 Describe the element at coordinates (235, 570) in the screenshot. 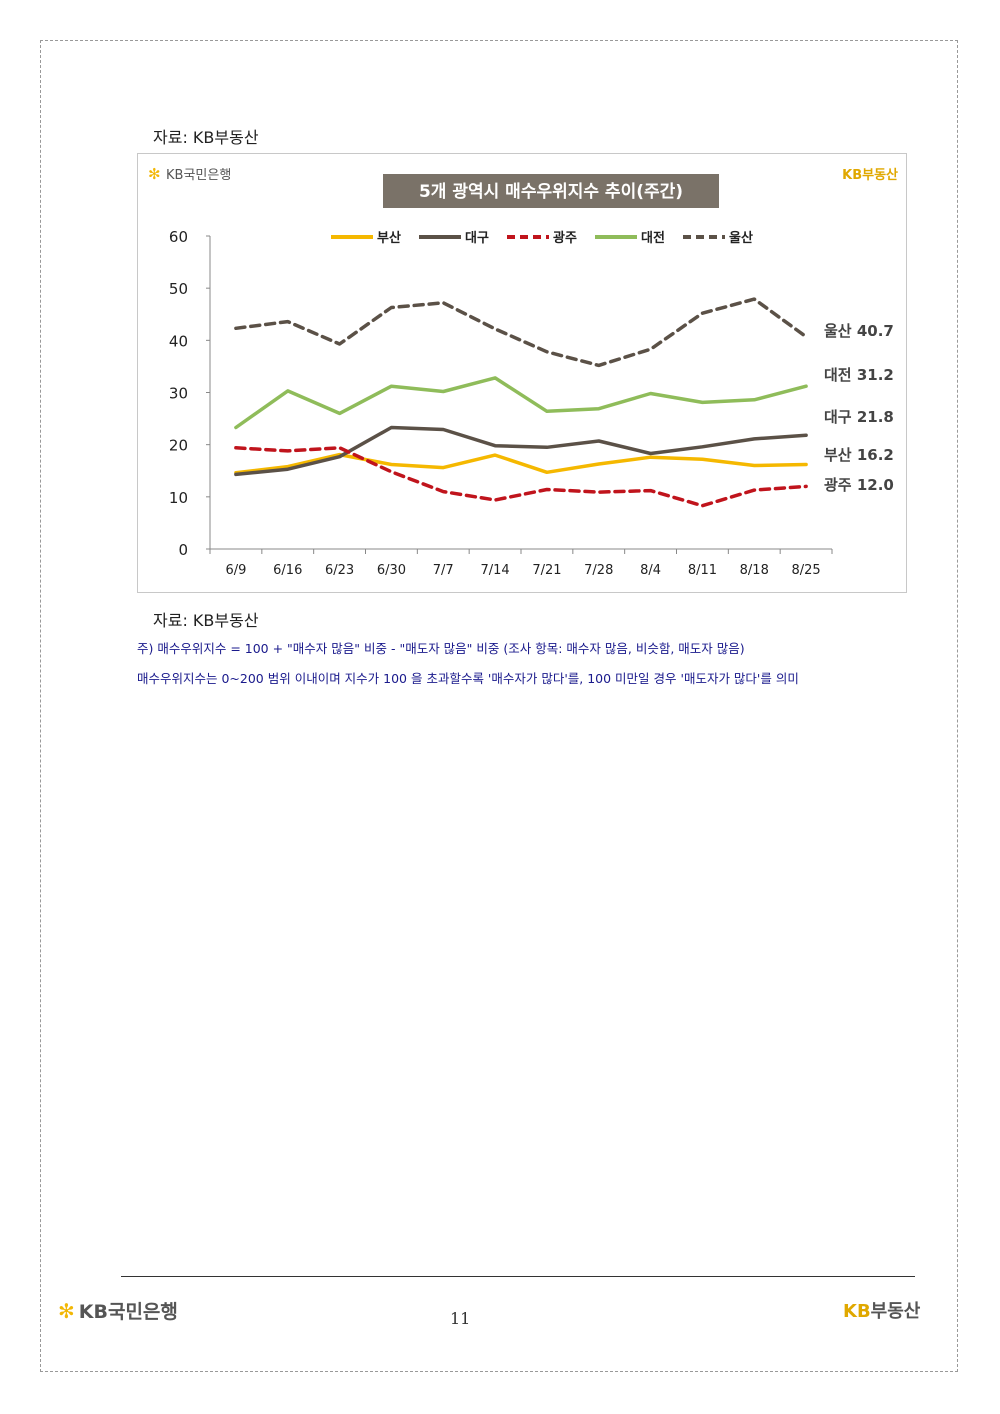

I see `x-tick-label: 6/9` at that location.